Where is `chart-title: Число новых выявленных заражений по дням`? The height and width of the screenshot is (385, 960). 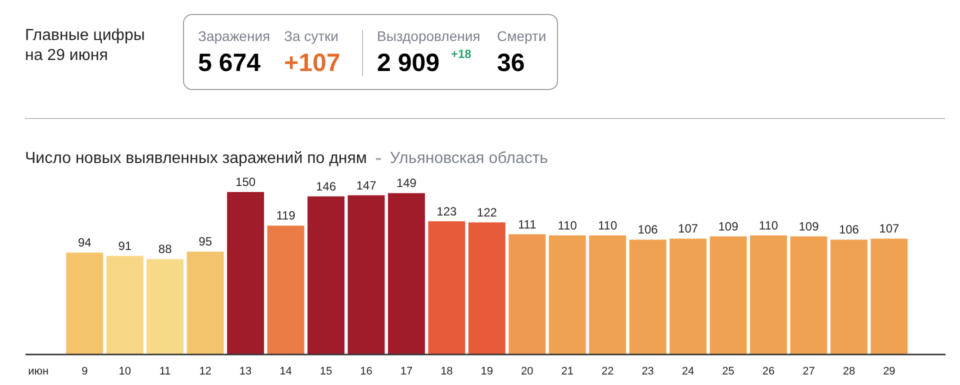
chart-title: Число новых выявленных заражений по дням is located at coordinates (196, 158).